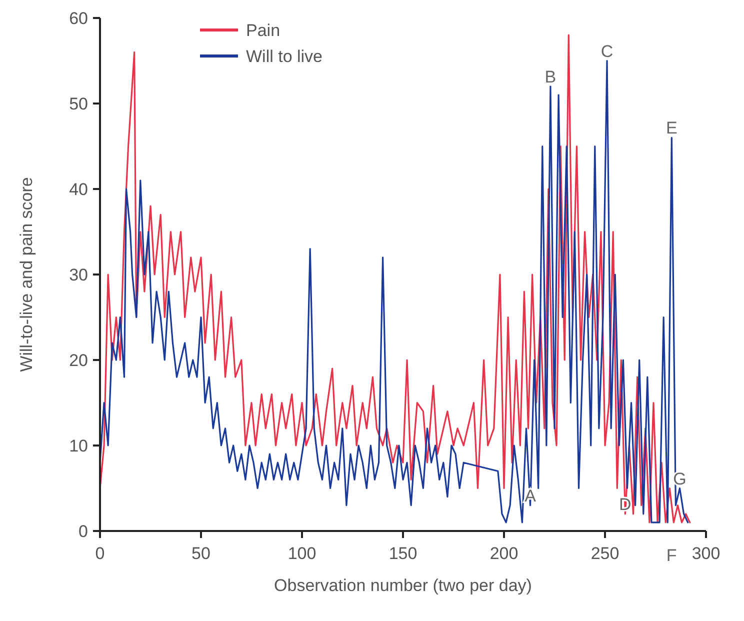 The width and height of the screenshot is (744, 621). I want to click on x-tick-label: 250, so click(605, 553).